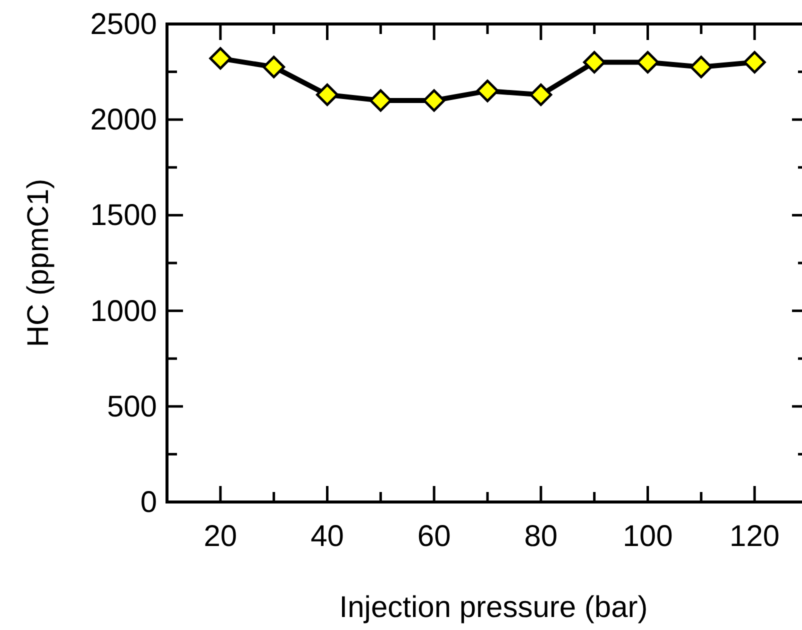 This screenshot has height=630, width=802. I want to click on y-tick-label: 2000, so click(123, 120).